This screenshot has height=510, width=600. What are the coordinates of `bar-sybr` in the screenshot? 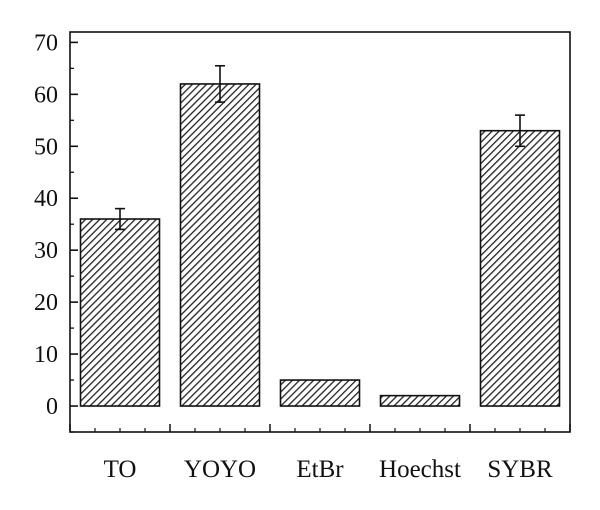 It's located at (520, 268).